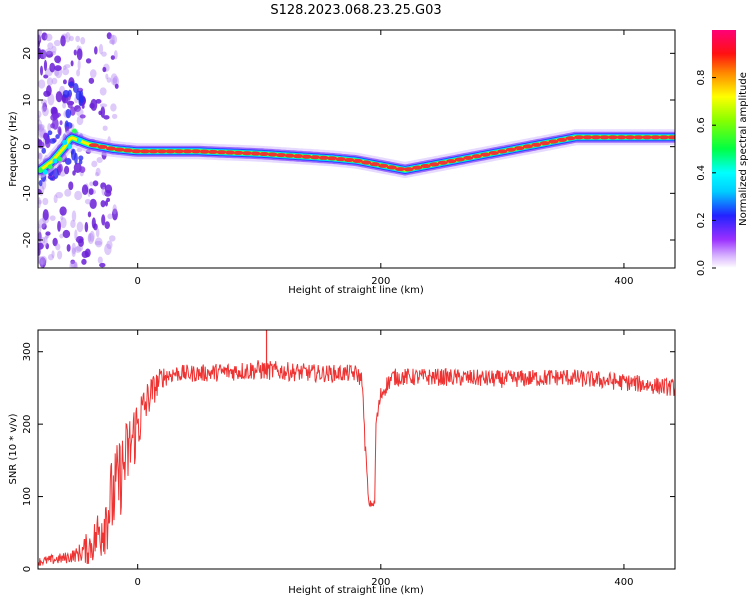 Image resolution: width=750 pixels, height=600 pixels. Describe the element at coordinates (356, 290) in the screenshot. I see `spectrogram-xlabel: Height of straight line (km)` at that location.